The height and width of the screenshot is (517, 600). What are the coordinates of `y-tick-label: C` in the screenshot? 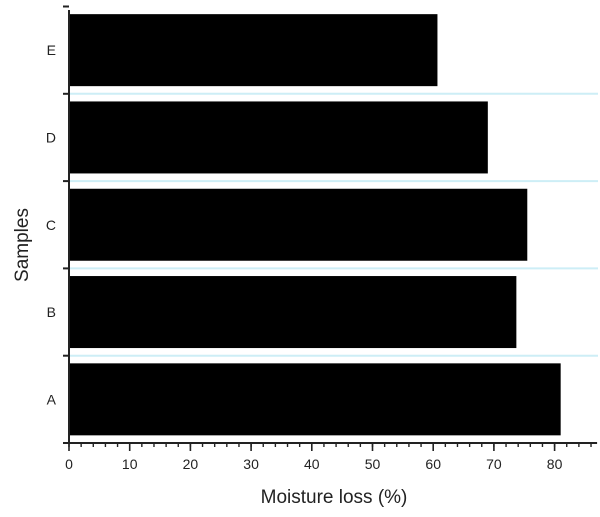 It's located at (51, 225).